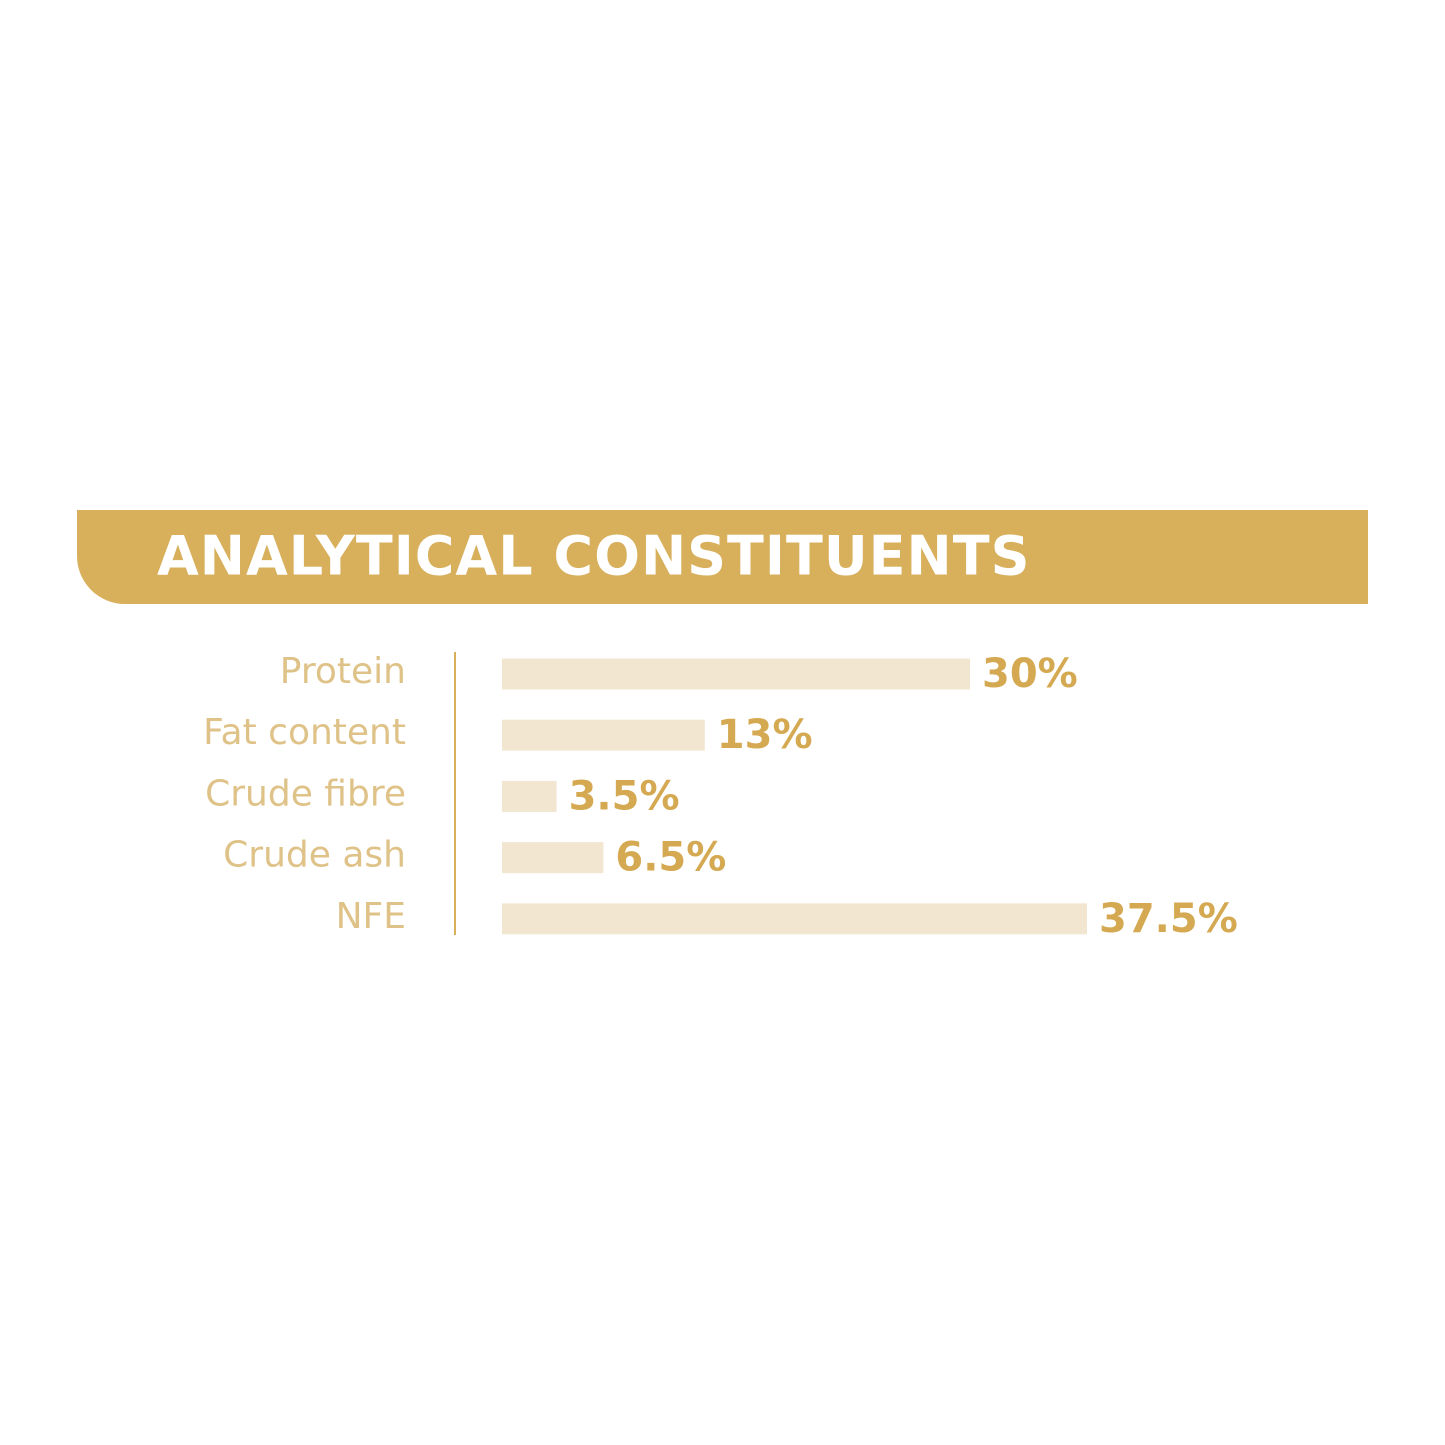  Describe the element at coordinates (1030, 674) in the screenshot. I see `value-label: 30%` at that location.